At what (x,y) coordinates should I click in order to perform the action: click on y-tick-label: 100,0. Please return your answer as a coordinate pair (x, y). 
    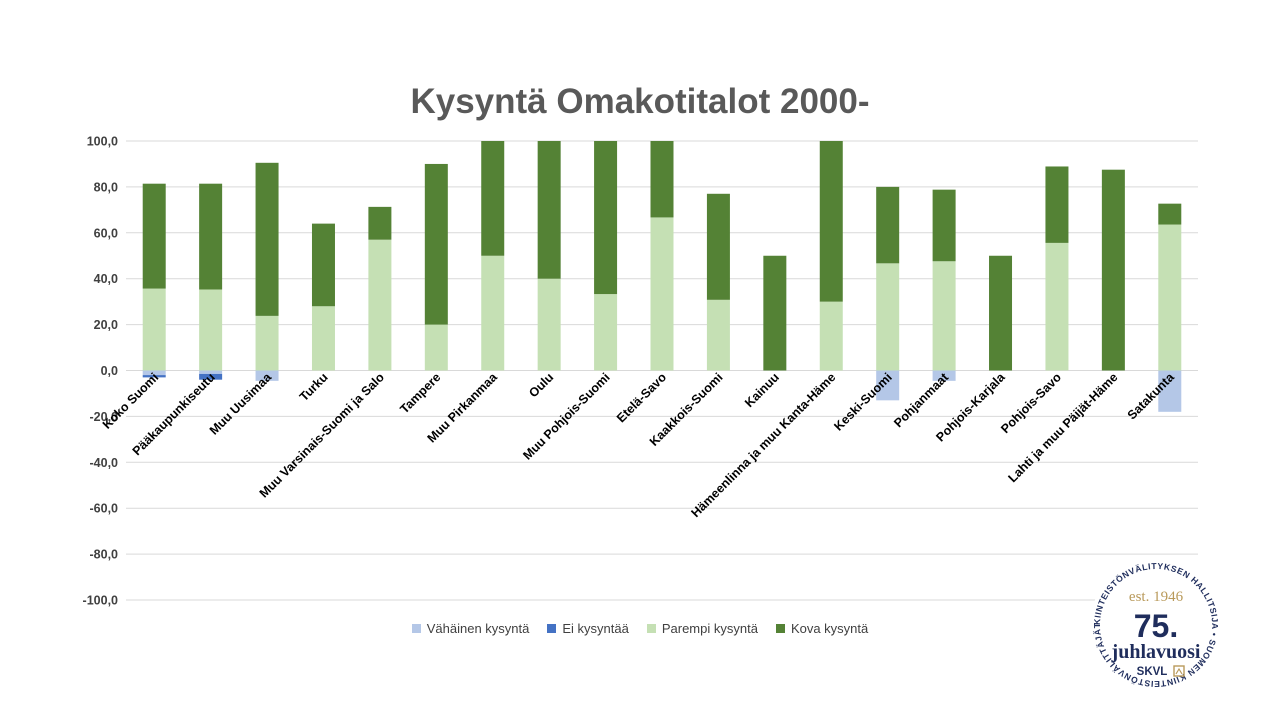
    Looking at the image, I should click on (102, 142).